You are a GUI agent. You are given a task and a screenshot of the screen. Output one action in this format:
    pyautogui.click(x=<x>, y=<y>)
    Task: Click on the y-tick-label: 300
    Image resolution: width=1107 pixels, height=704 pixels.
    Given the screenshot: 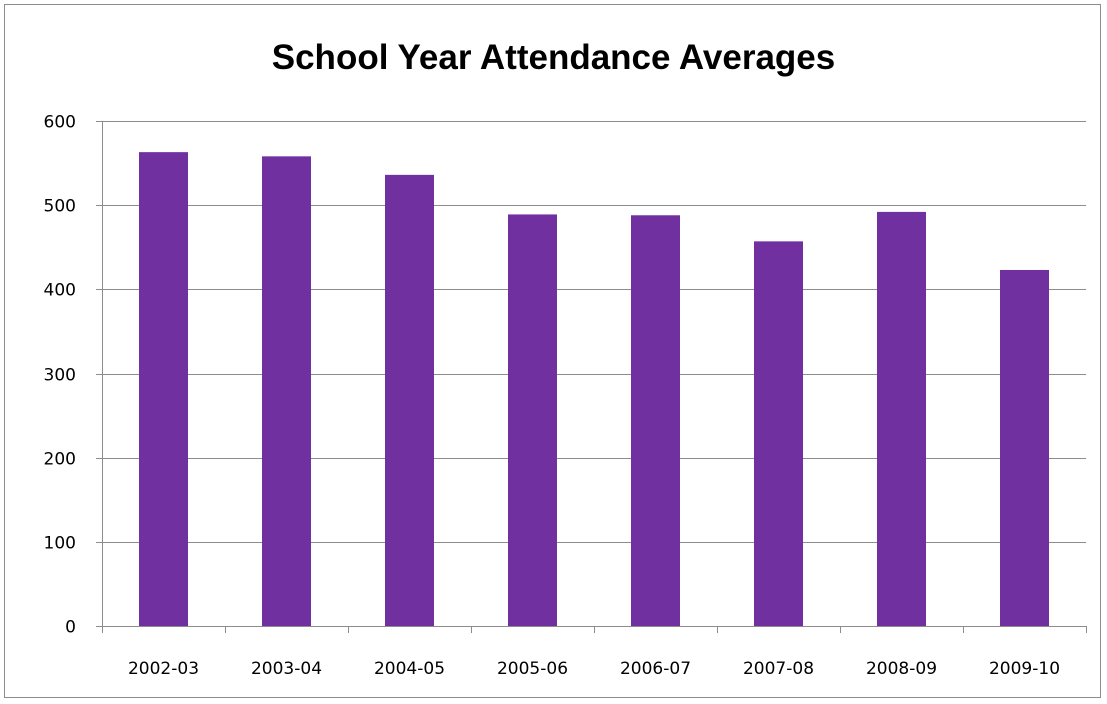 What is the action you would take?
    pyautogui.click(x=60, y=376)
    